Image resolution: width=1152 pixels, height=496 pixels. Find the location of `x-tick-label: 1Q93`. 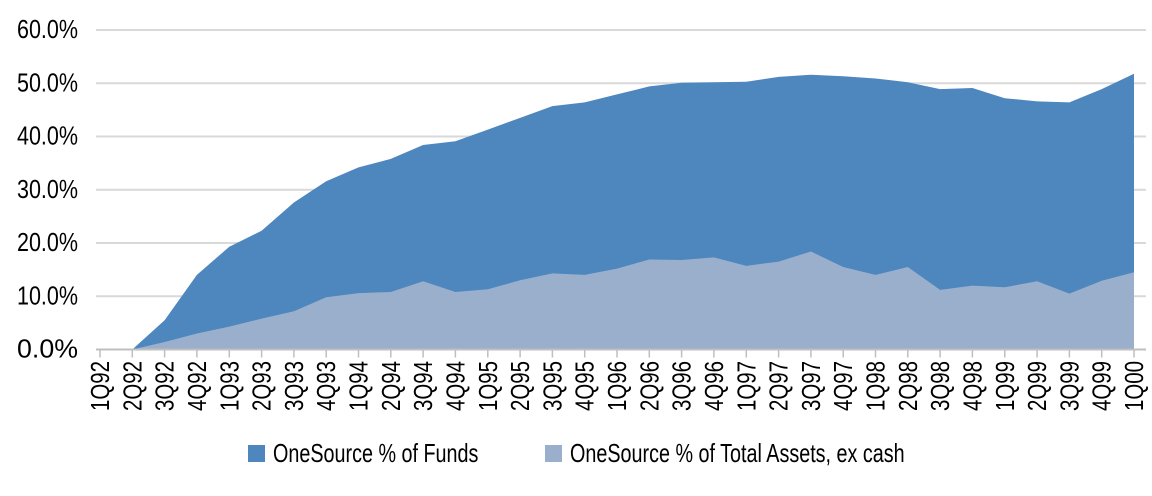

x-tick-label: 1Q93 is located at coordinates (229, 386).